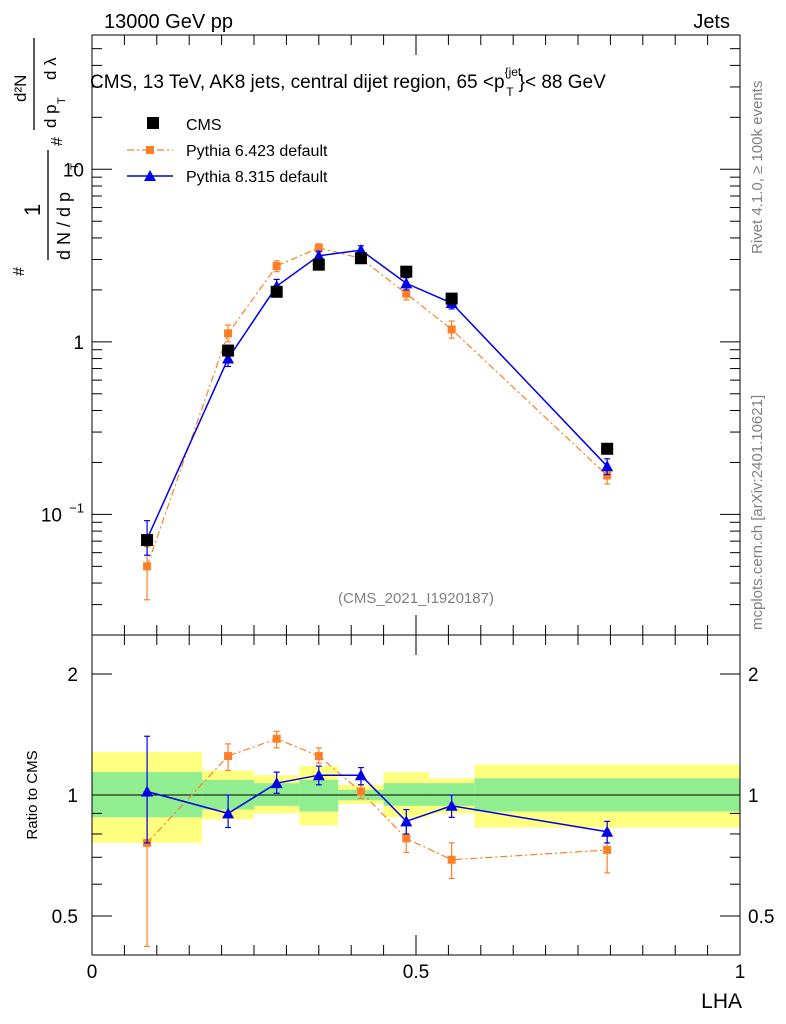  What do you see at coordinates (72, 796) in the screenshot?
I see `ratio-ytick-label-left: 1` at bounding box center [72, 796].